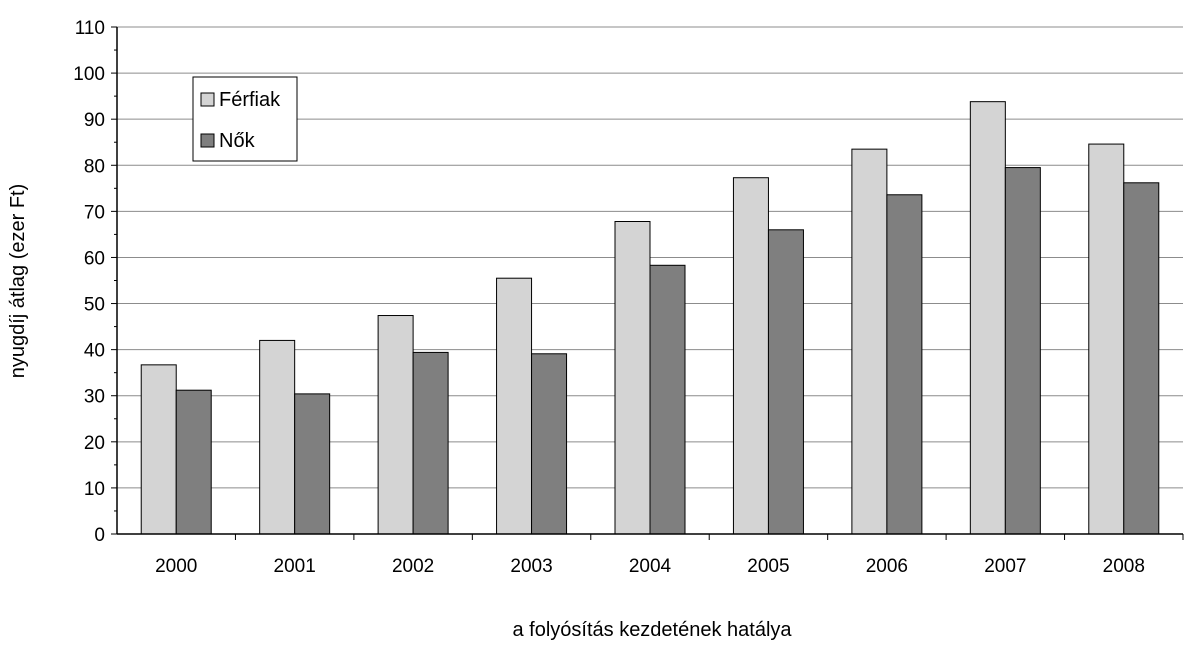  I want to click on x-tick-label: 2002, so click(413, 566).